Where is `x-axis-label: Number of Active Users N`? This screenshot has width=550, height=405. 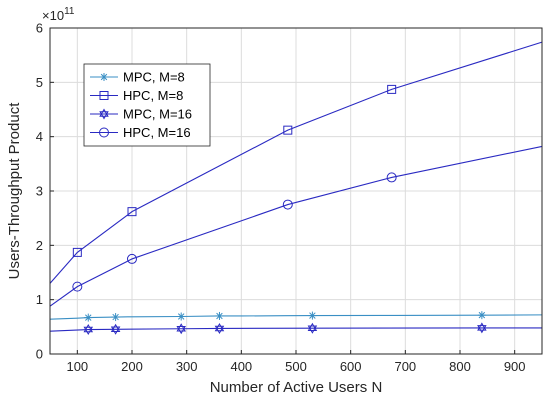
x-axis-label: Number of Active Users N is located at coordinates (296, 387).